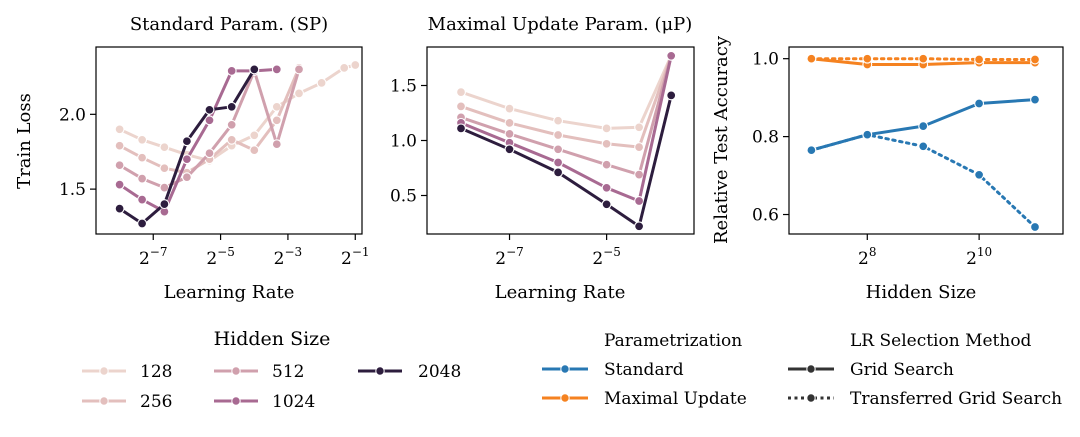 The image size is (1080, 437). What do you see at coordinates (259, 372) in the screenshot?
I see `legend-entry-512: 512` at bounding box center [259, 372].